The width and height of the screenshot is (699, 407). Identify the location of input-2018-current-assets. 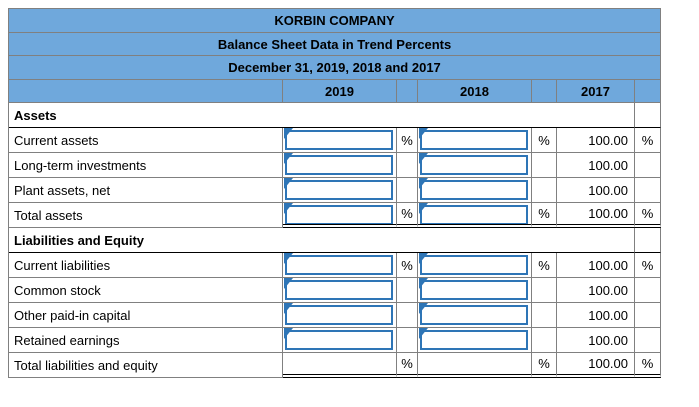
(474, 140).